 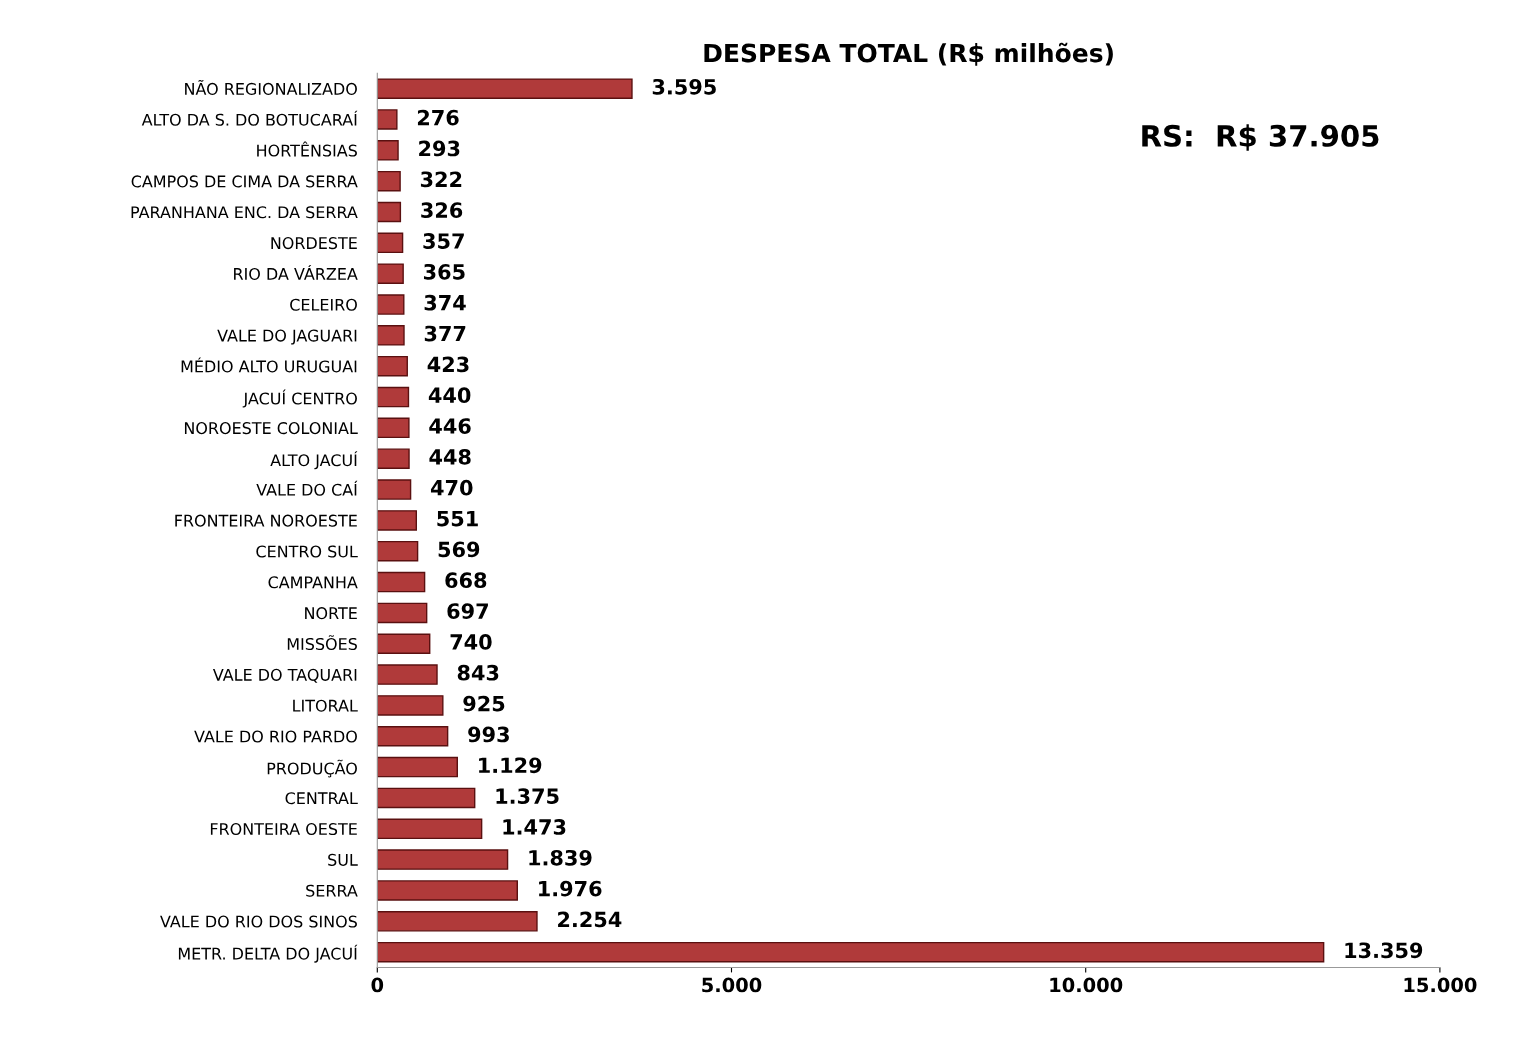 What do you see at coordinates (258, 921) in the screenshot?
I see `y-tick-label: VALE DO RIO DOS SINOS` at bounding box center [258, 921].